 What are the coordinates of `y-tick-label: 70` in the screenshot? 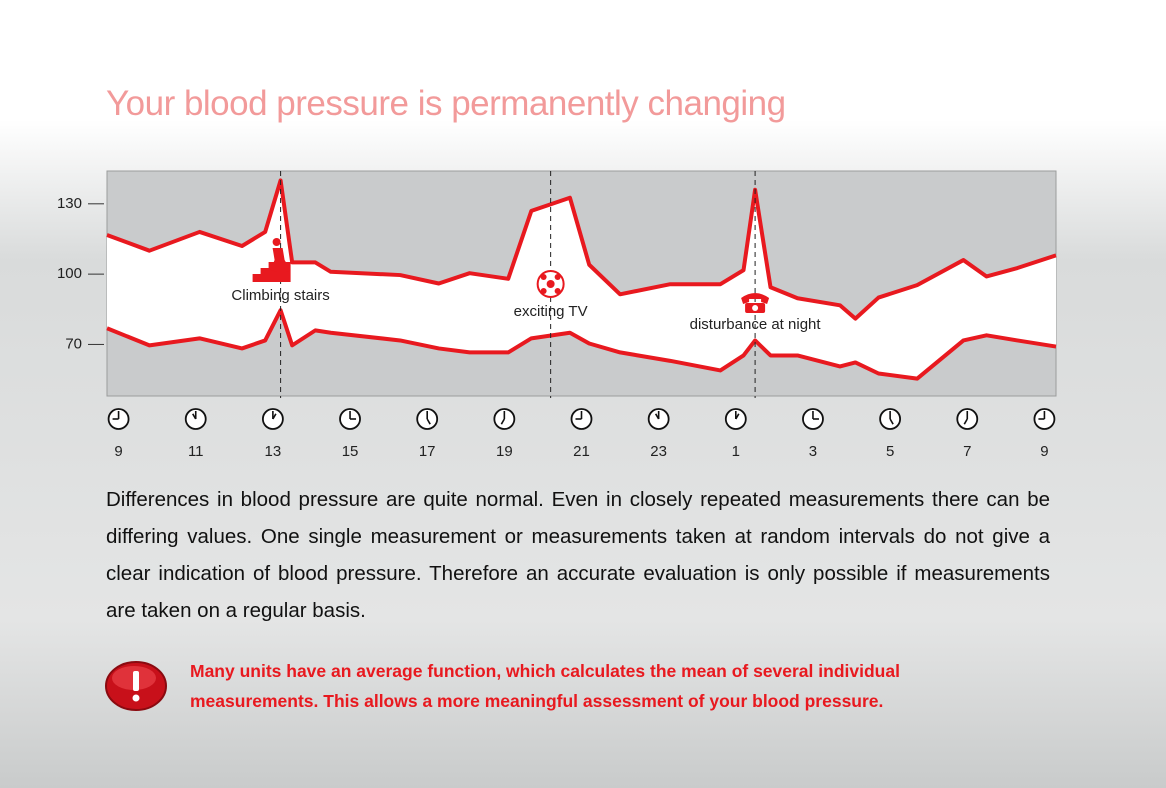 It's located at (73, 343).